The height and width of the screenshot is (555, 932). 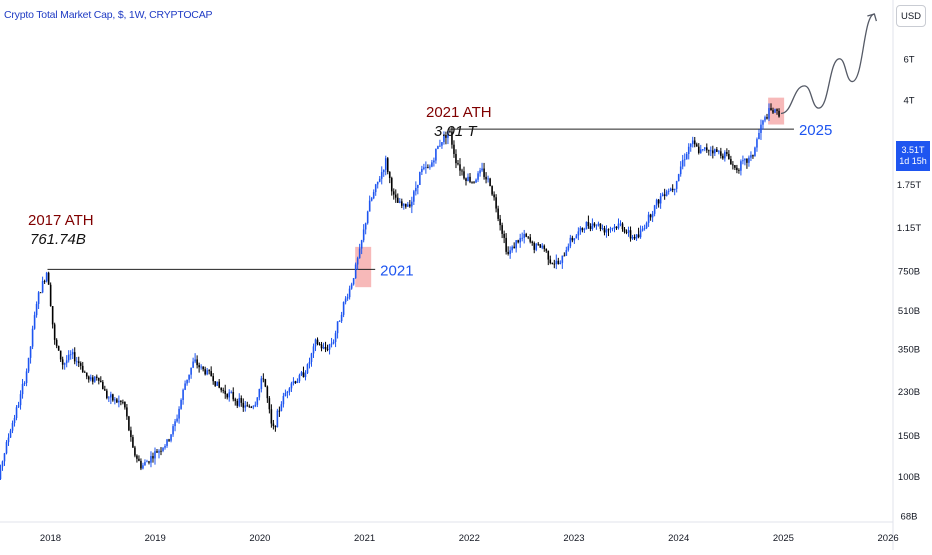 What do you see at coordinates (911, 16) in the screenshot?
I see `currency-button: USD` at bounding box center [911, 16].